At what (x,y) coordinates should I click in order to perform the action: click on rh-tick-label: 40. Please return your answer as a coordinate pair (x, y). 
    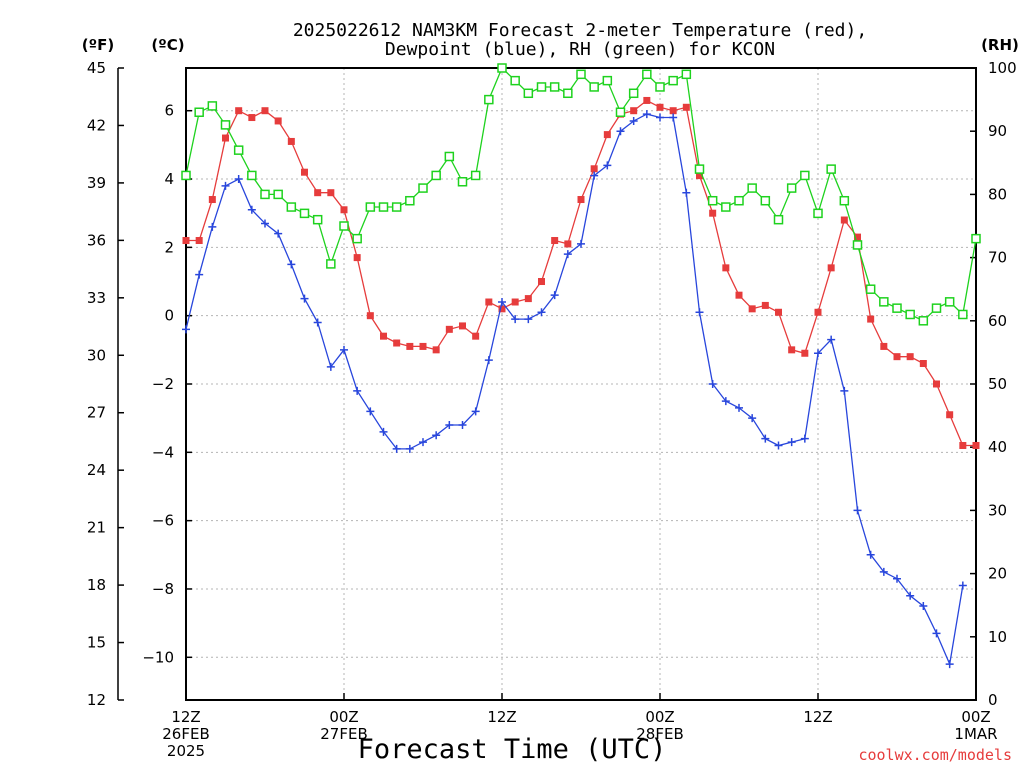
    Looking at the image, I should click on (997, 447).